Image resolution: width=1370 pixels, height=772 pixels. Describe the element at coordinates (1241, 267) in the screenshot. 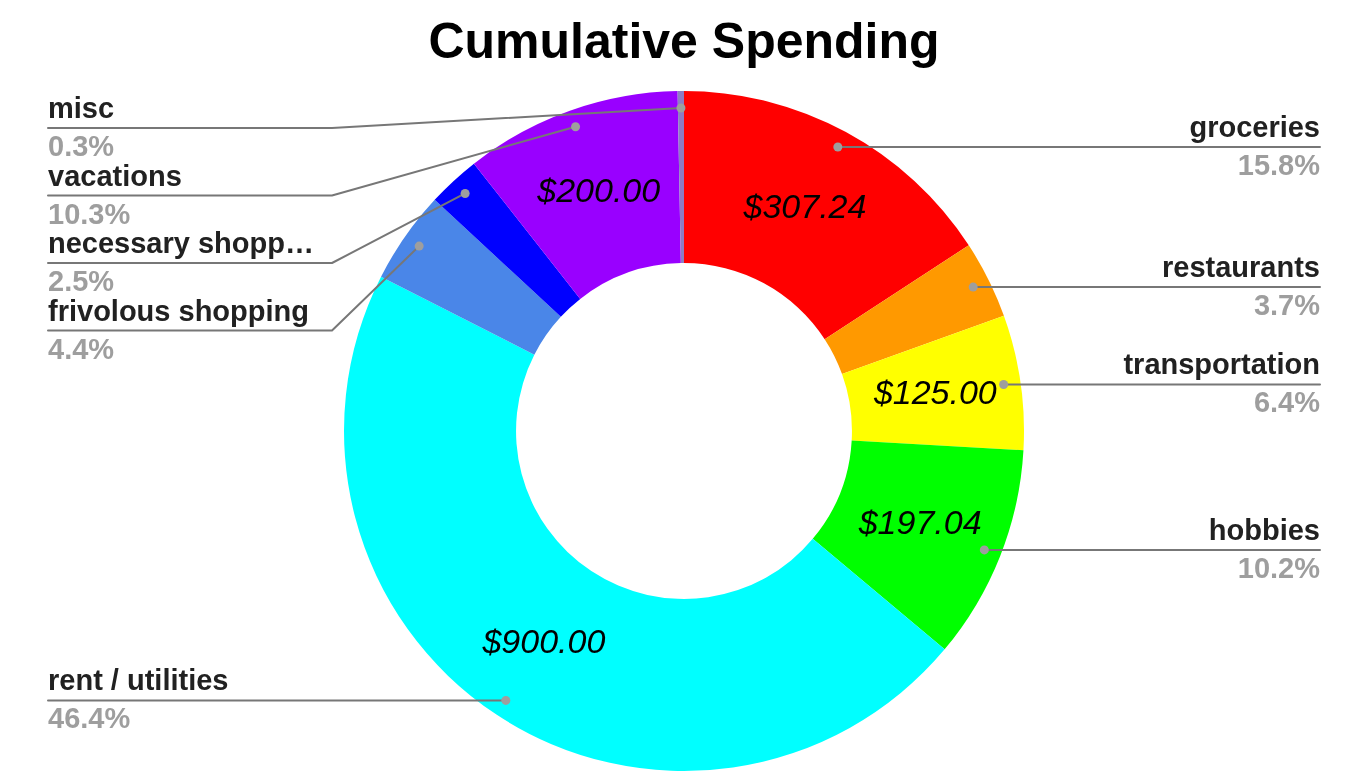

I see `slice-label: restaurants` at that location.